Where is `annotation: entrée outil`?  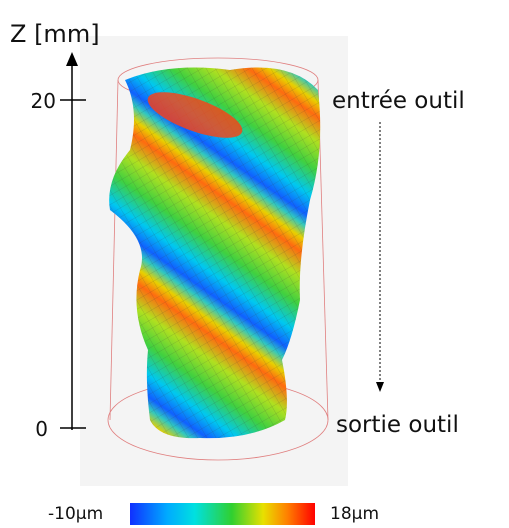
annotation: entrée outil is located at coordinates (398, 101).